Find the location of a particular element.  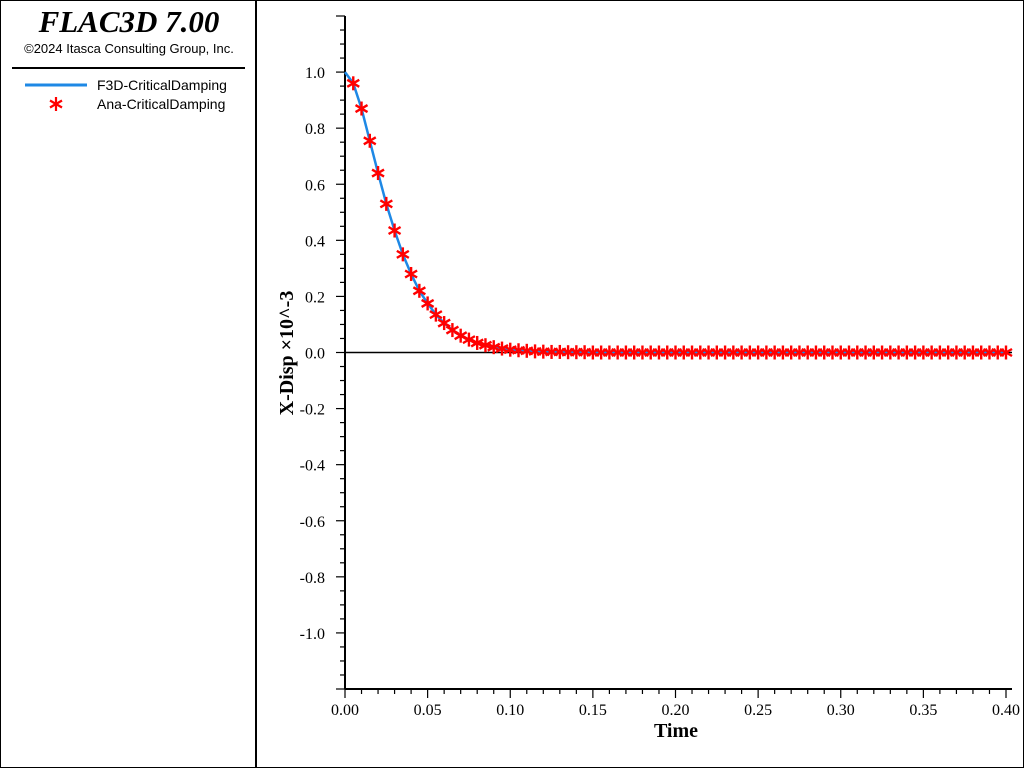

legend-line-swatch is located at coordinates (56, 85).